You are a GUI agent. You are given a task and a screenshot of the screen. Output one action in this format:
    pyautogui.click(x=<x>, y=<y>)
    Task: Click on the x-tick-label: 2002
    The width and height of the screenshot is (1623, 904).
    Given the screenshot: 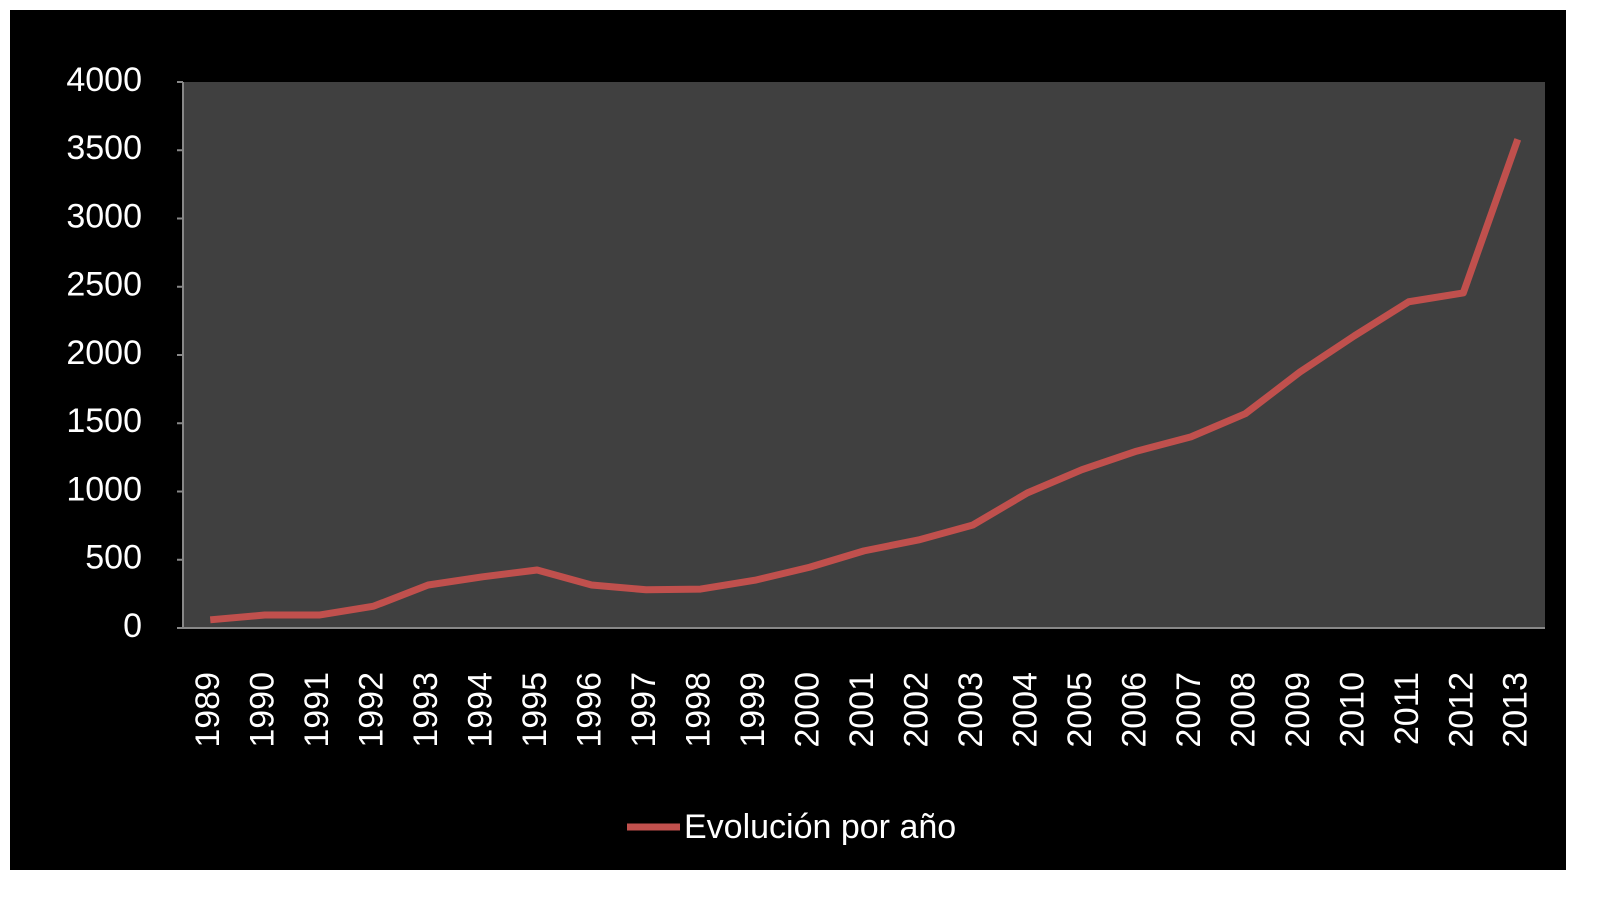 What is the action you would take?
    pyautogui.click(x=916, y=710)
    